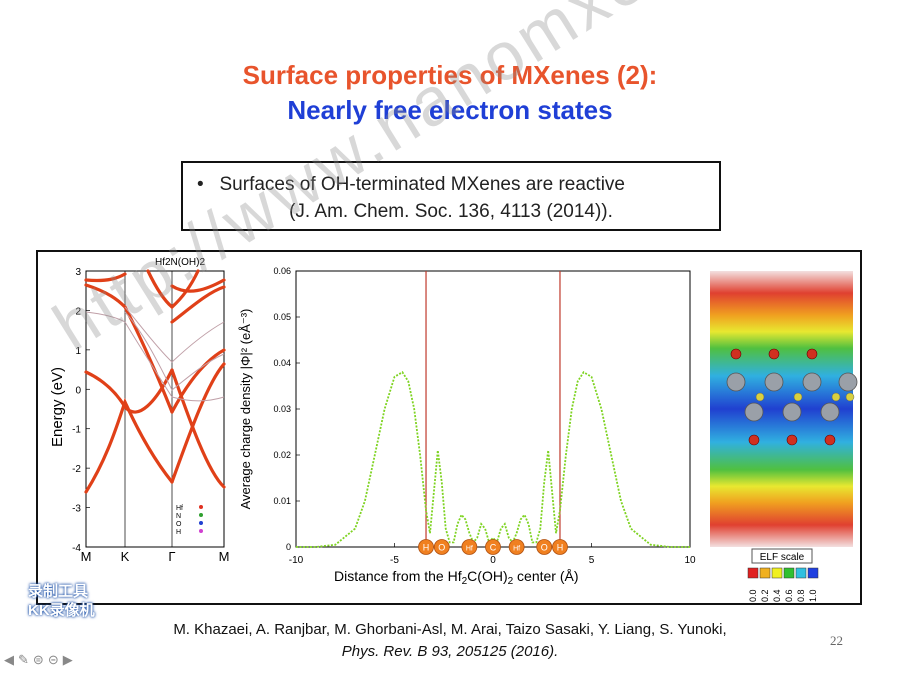  I want to click on chart-series, so click(493, 459).